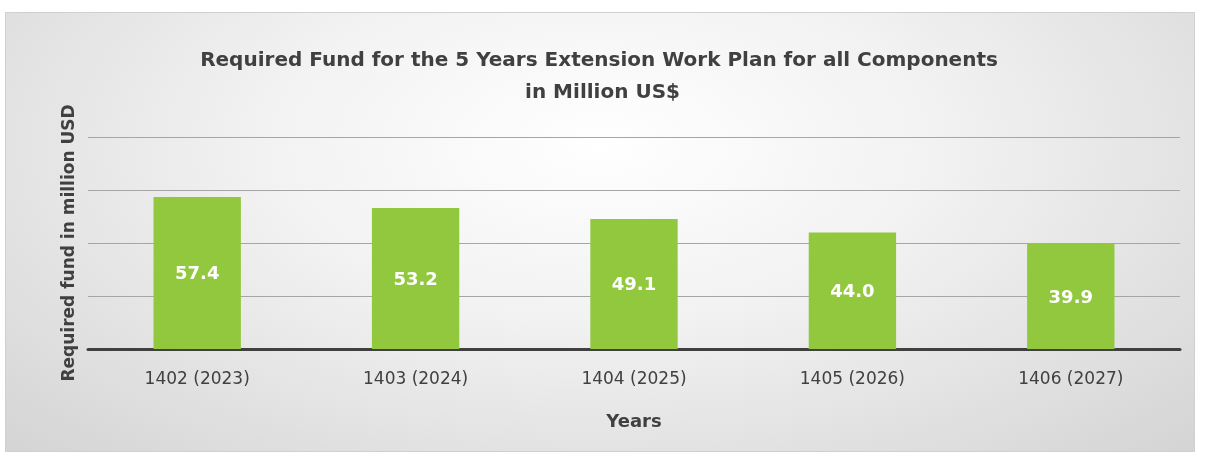  What do you see at coordinates (633, 420) in the screenshot?
I see `x-axis-title: Years` at bounding box center [633, 420].